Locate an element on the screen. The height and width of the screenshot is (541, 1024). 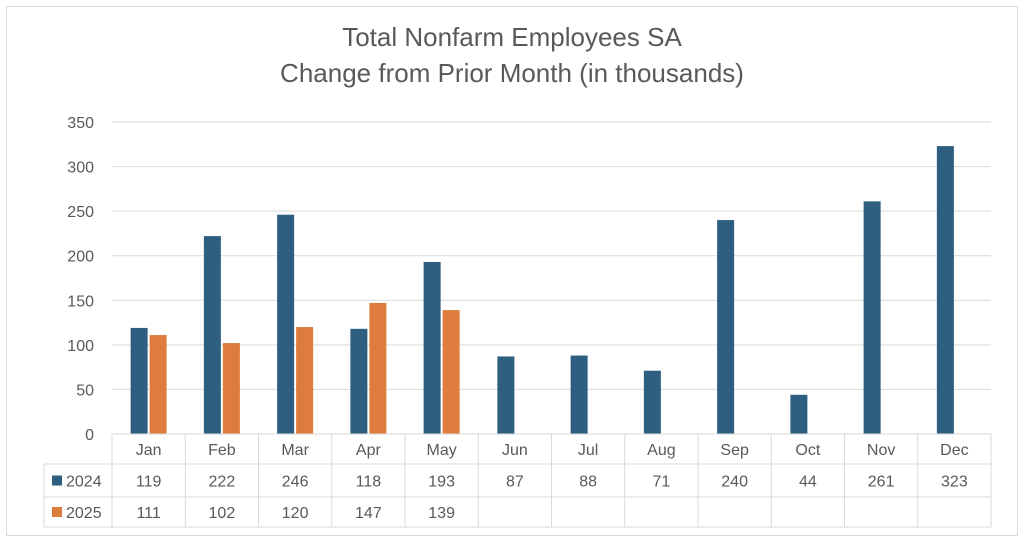
bar-2024-nov is located at coordinates (872, 317).